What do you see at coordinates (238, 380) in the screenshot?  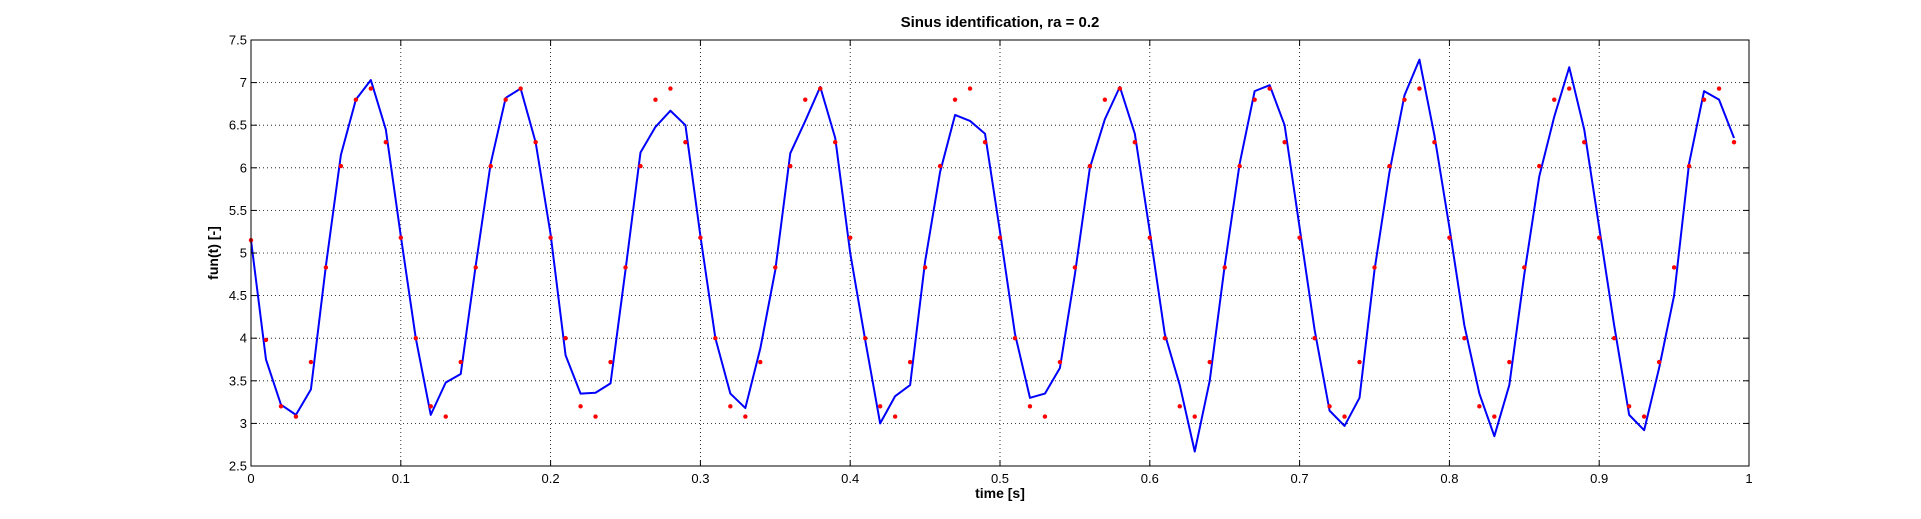 I see `y-tick-label: 3.5` at bounding box center [238, 380].